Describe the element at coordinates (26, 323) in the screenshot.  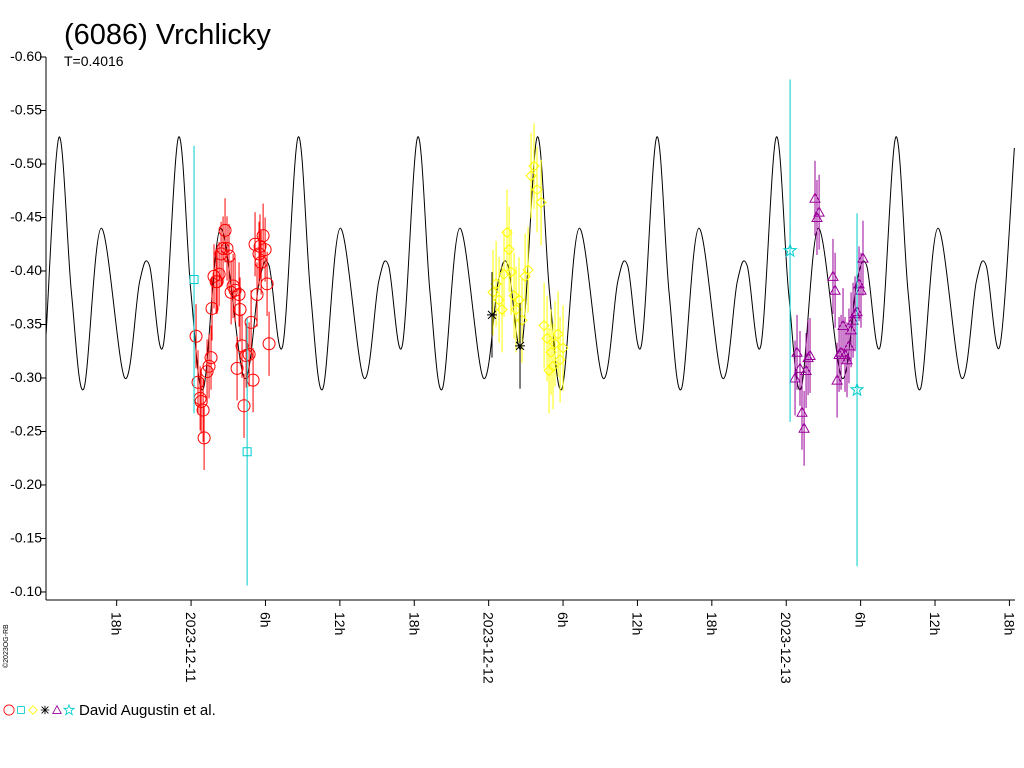
I see `y-tick-label: -0.35` at that location.